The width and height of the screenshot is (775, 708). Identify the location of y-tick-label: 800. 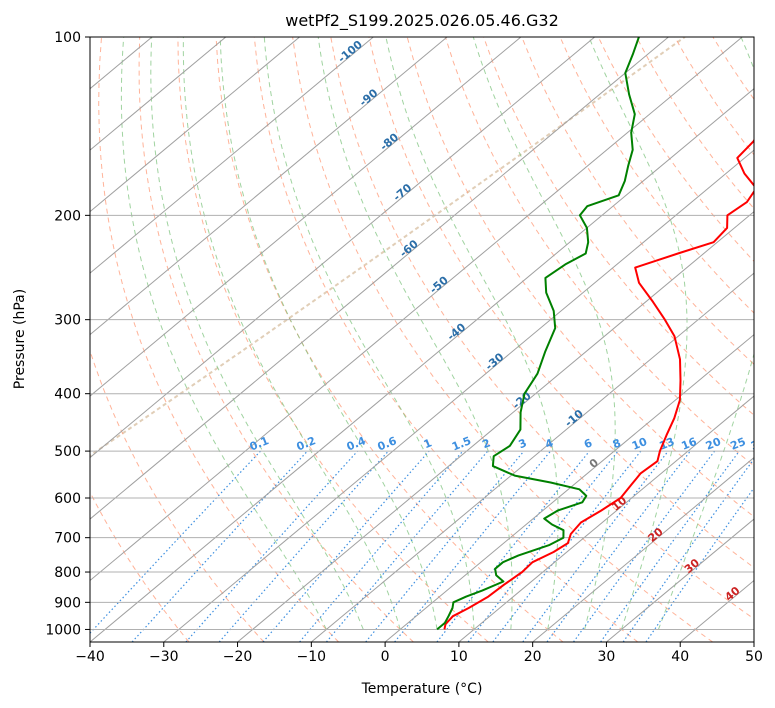
(67, 573).